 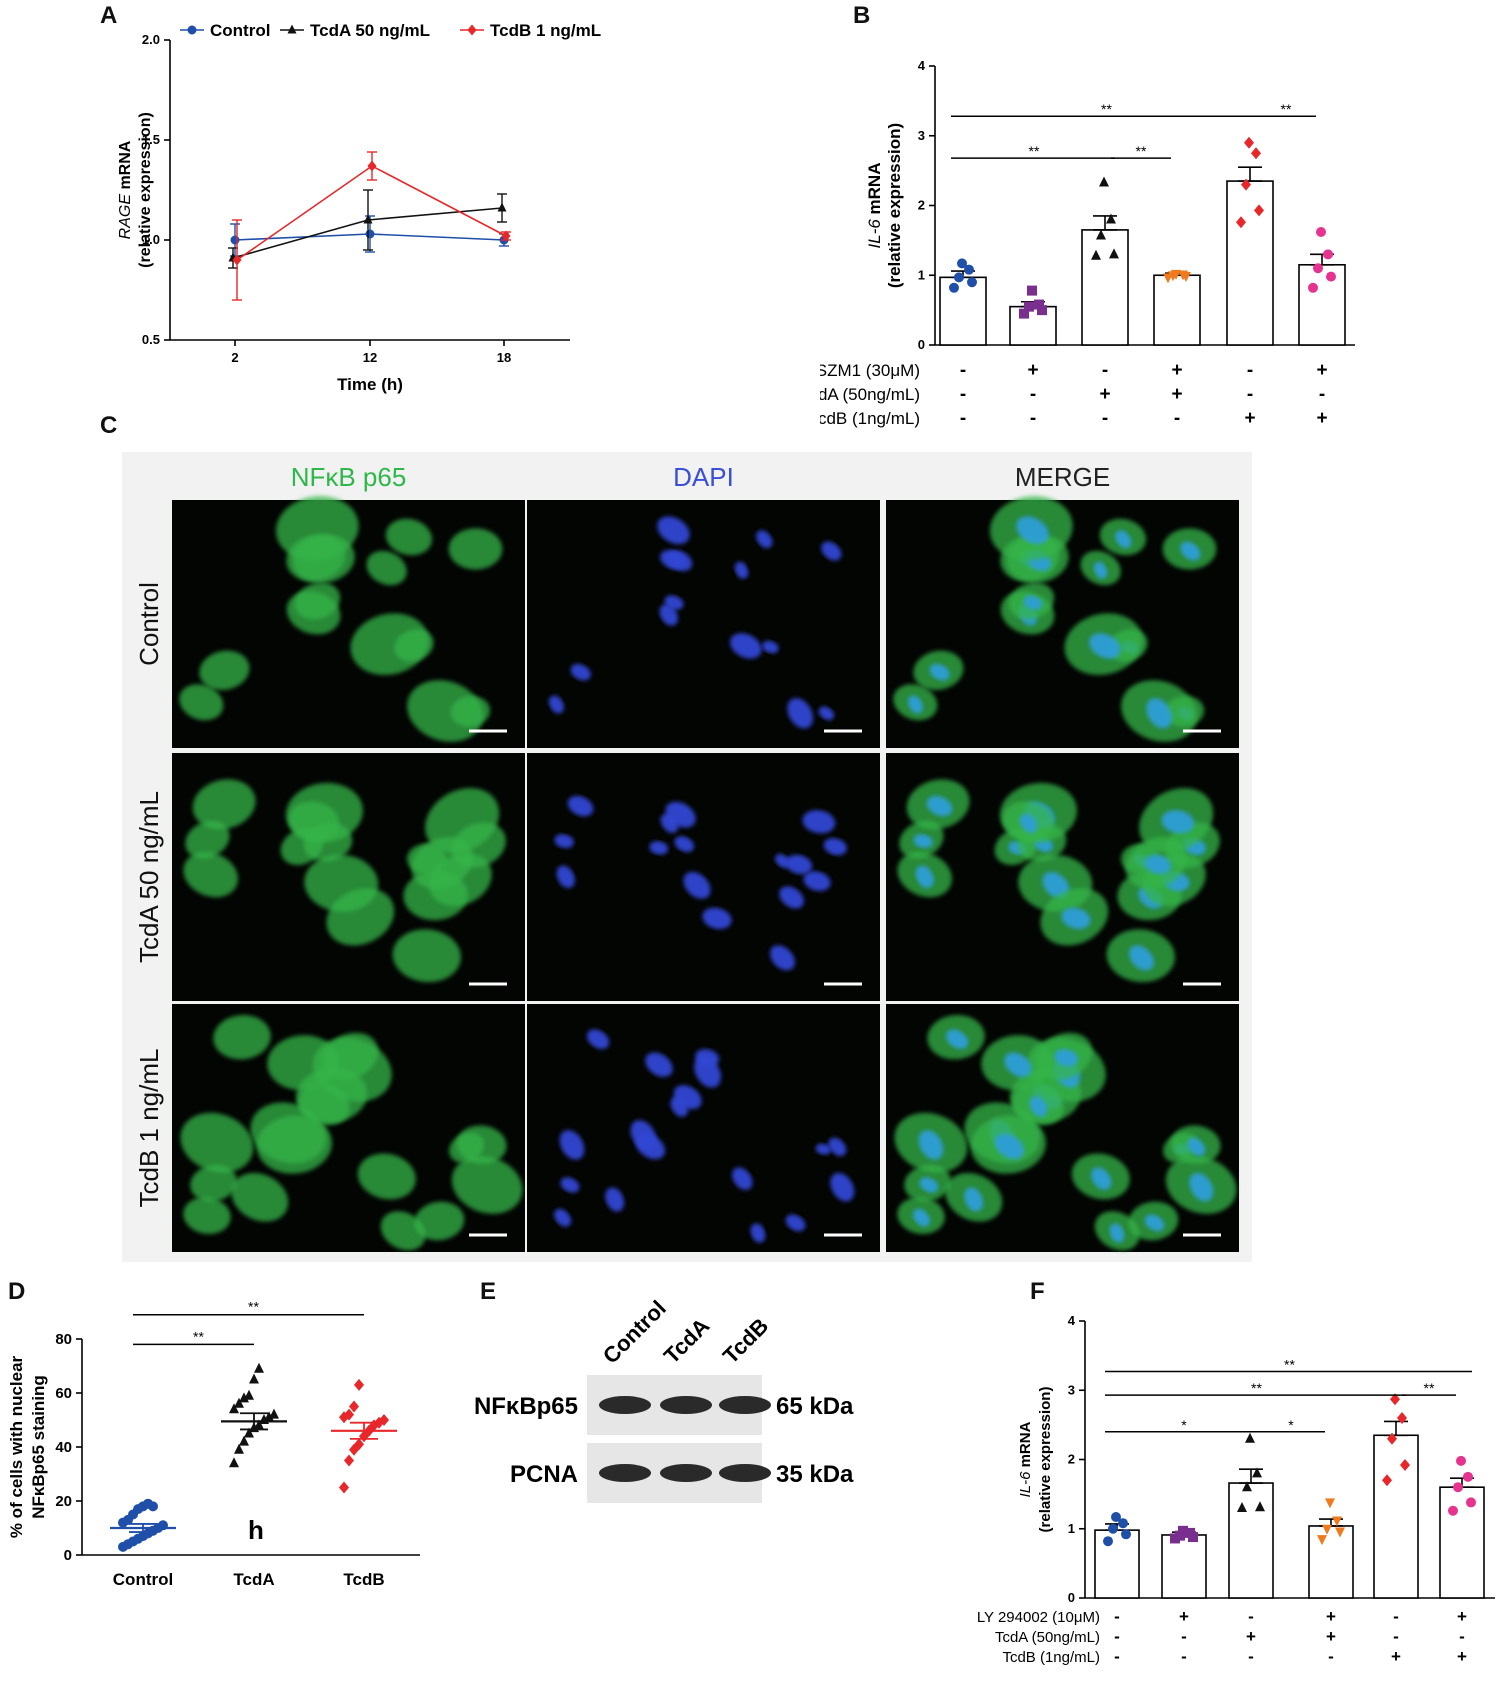 I want to click on x-axis-label: Time (h), so click(x=370, y=384).